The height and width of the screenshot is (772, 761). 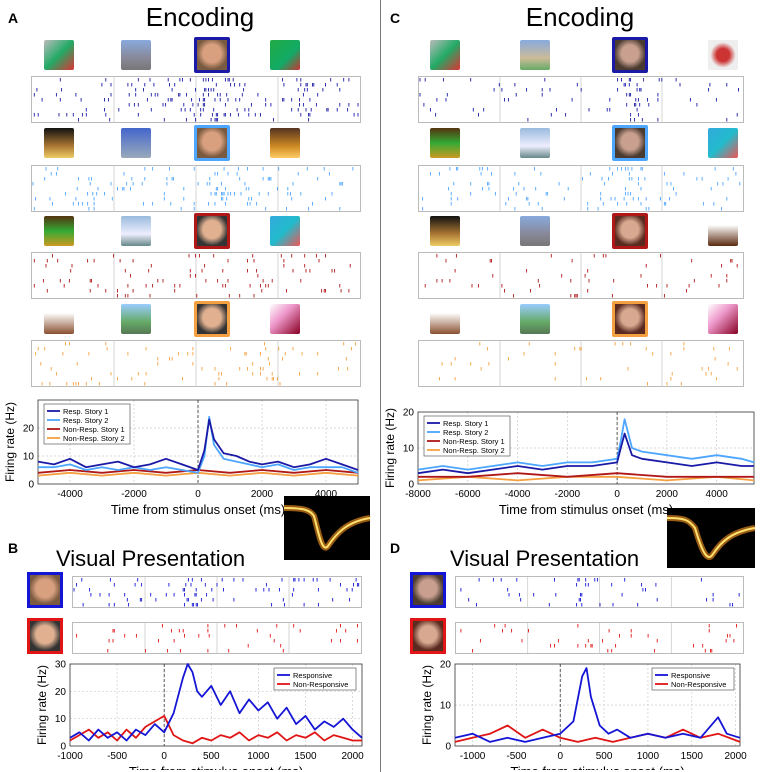 I want to click on panel-title-encoding-a: Encoding, so click(x=200, y=17).